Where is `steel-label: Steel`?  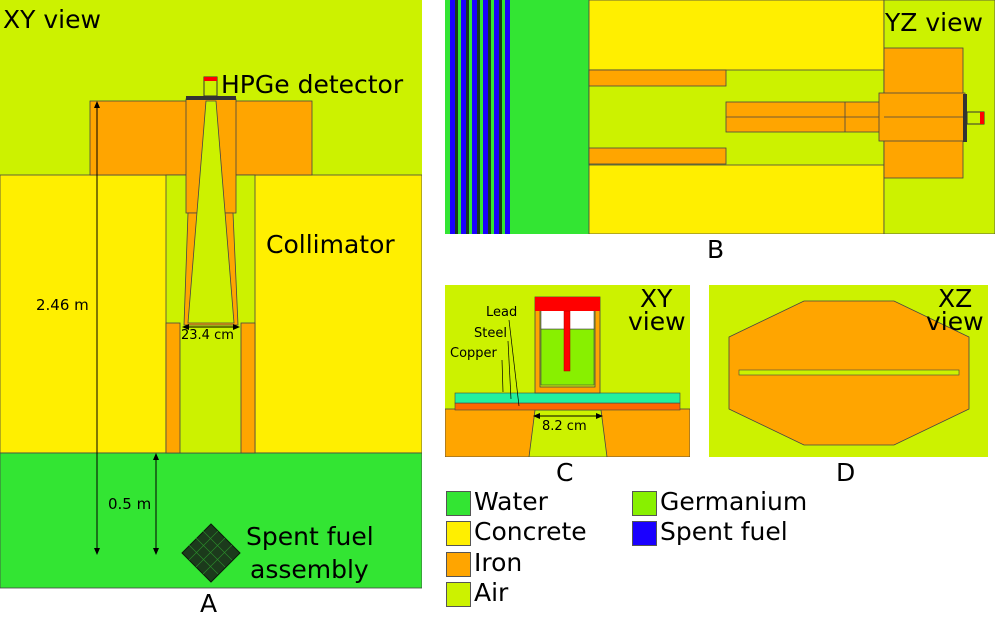
steel-label: Steel is located at coordinates (490, 333).